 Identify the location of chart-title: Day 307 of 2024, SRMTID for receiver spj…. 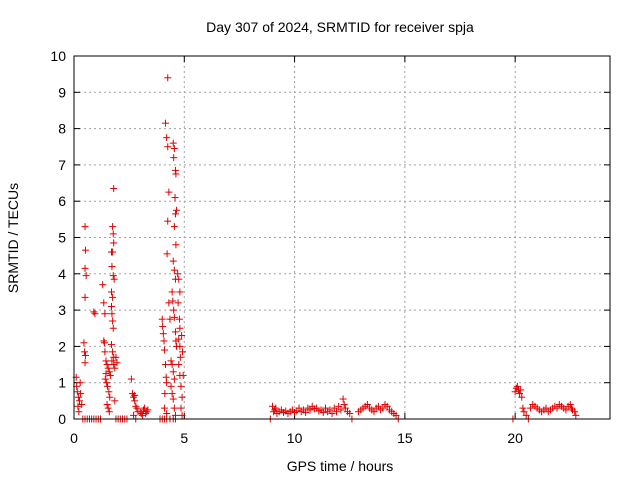
(340, 27).